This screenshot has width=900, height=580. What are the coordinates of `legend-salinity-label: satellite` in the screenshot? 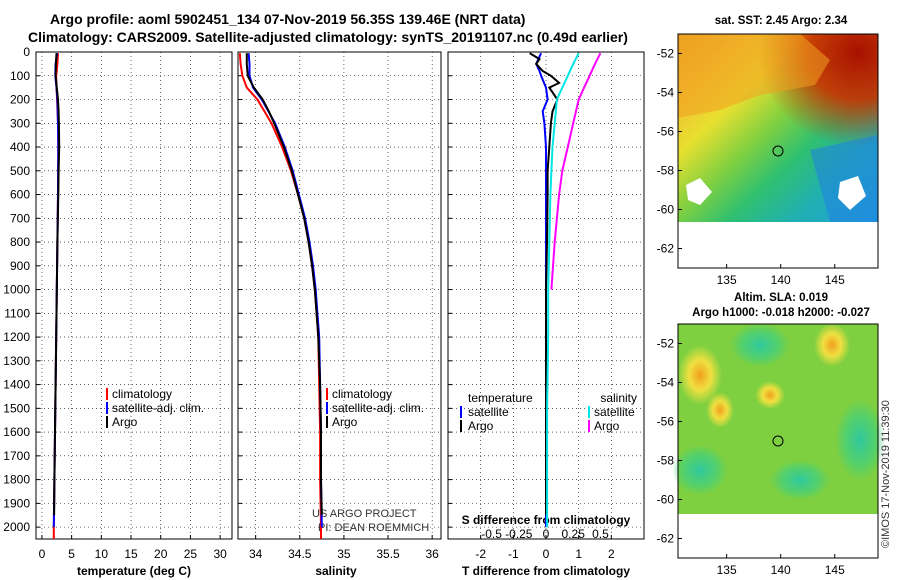 It's located at (614, 412).